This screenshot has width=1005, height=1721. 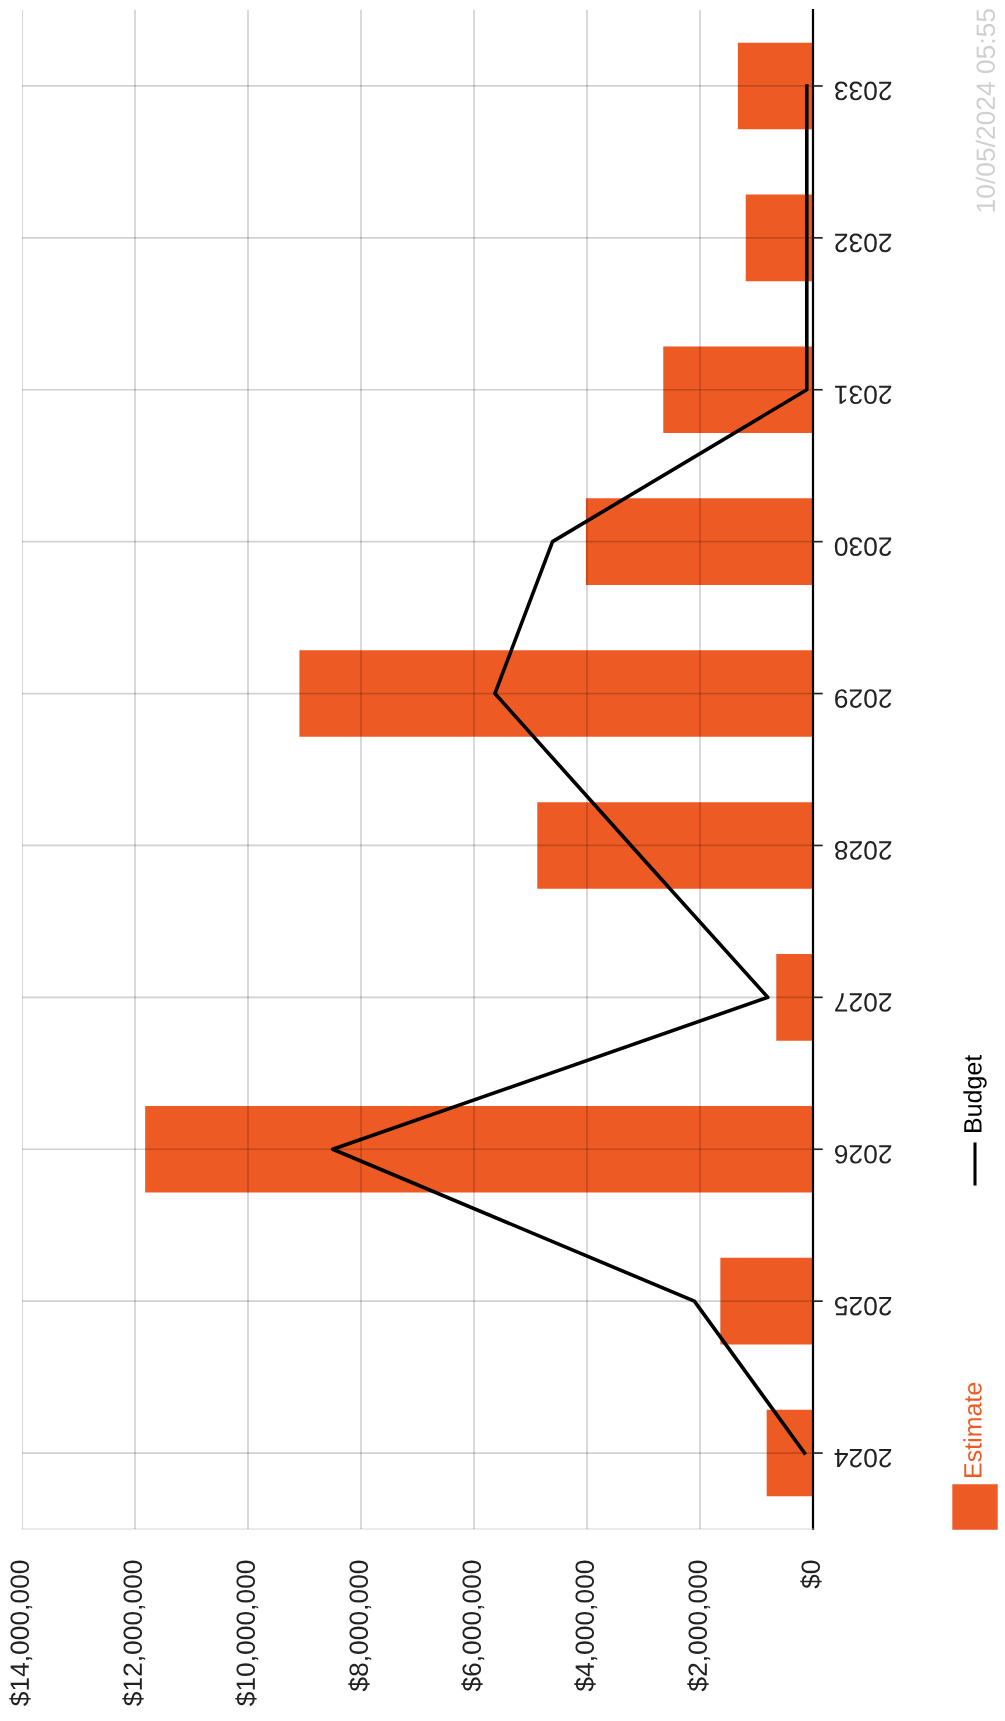 What do you see at coordinates (863, 1002) in the screenshot?
I see `y-tick-label: 2027` at bounding box center [863, 1002].